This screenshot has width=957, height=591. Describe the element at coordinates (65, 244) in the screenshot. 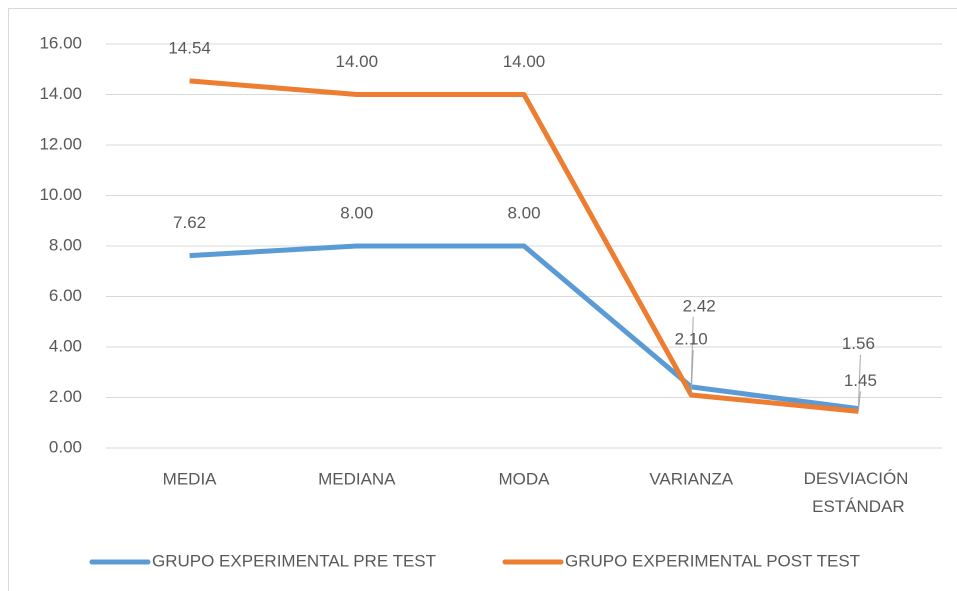

I see `y-tick-label: 8.00` at that location.